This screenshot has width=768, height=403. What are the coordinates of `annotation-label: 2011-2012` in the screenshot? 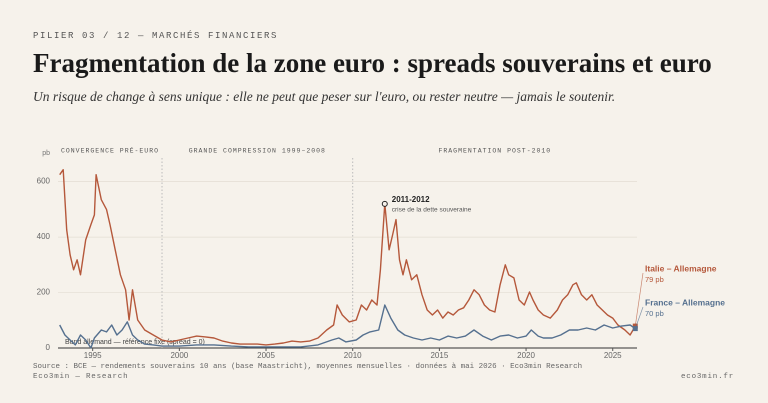 It's located at (411, 199).